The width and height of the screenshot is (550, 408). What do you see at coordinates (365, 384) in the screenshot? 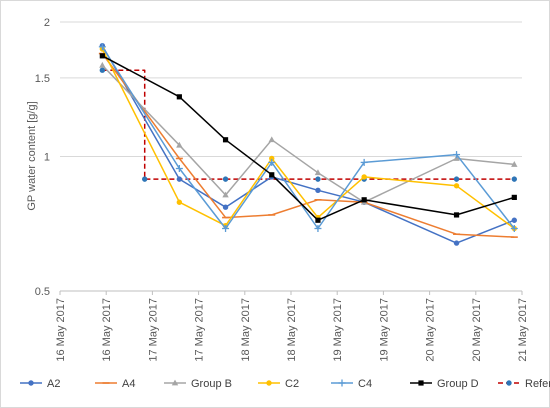
I see `legend-label: C4` at bounding box center [365, 384].